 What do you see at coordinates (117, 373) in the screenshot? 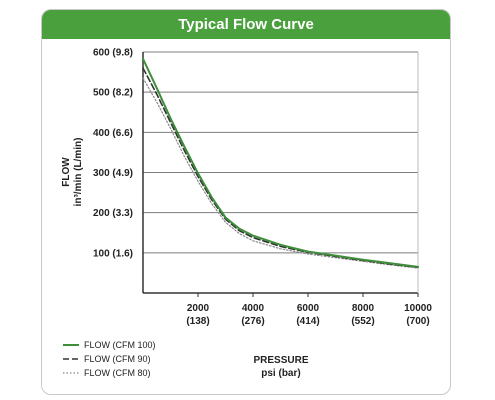
I see `legend-label: FLOW (CFM 80)` at bounding box center [117, 373].